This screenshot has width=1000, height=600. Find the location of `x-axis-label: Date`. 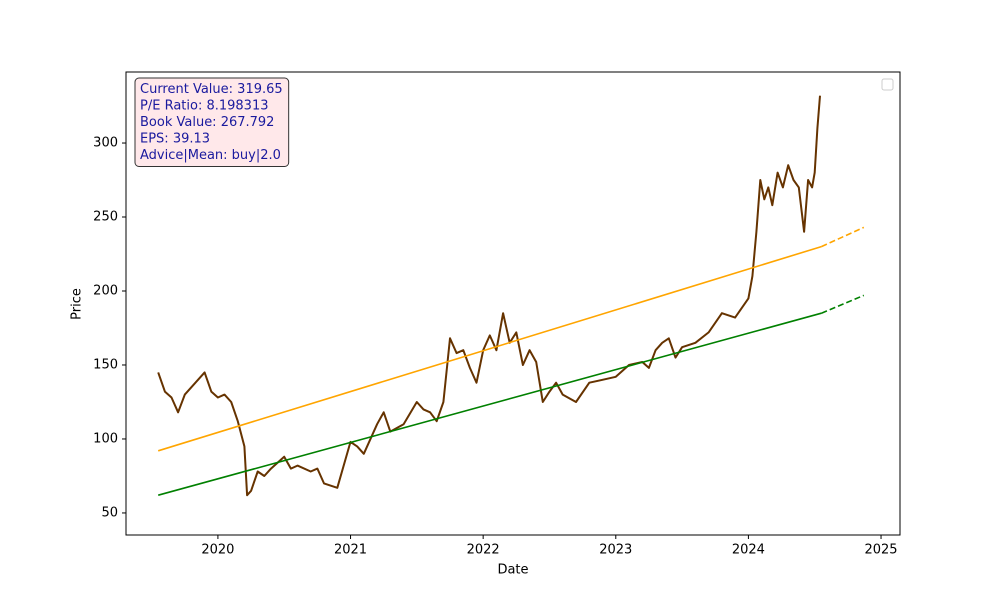

x-axis-label: Date is located at coordinates (512, 570).